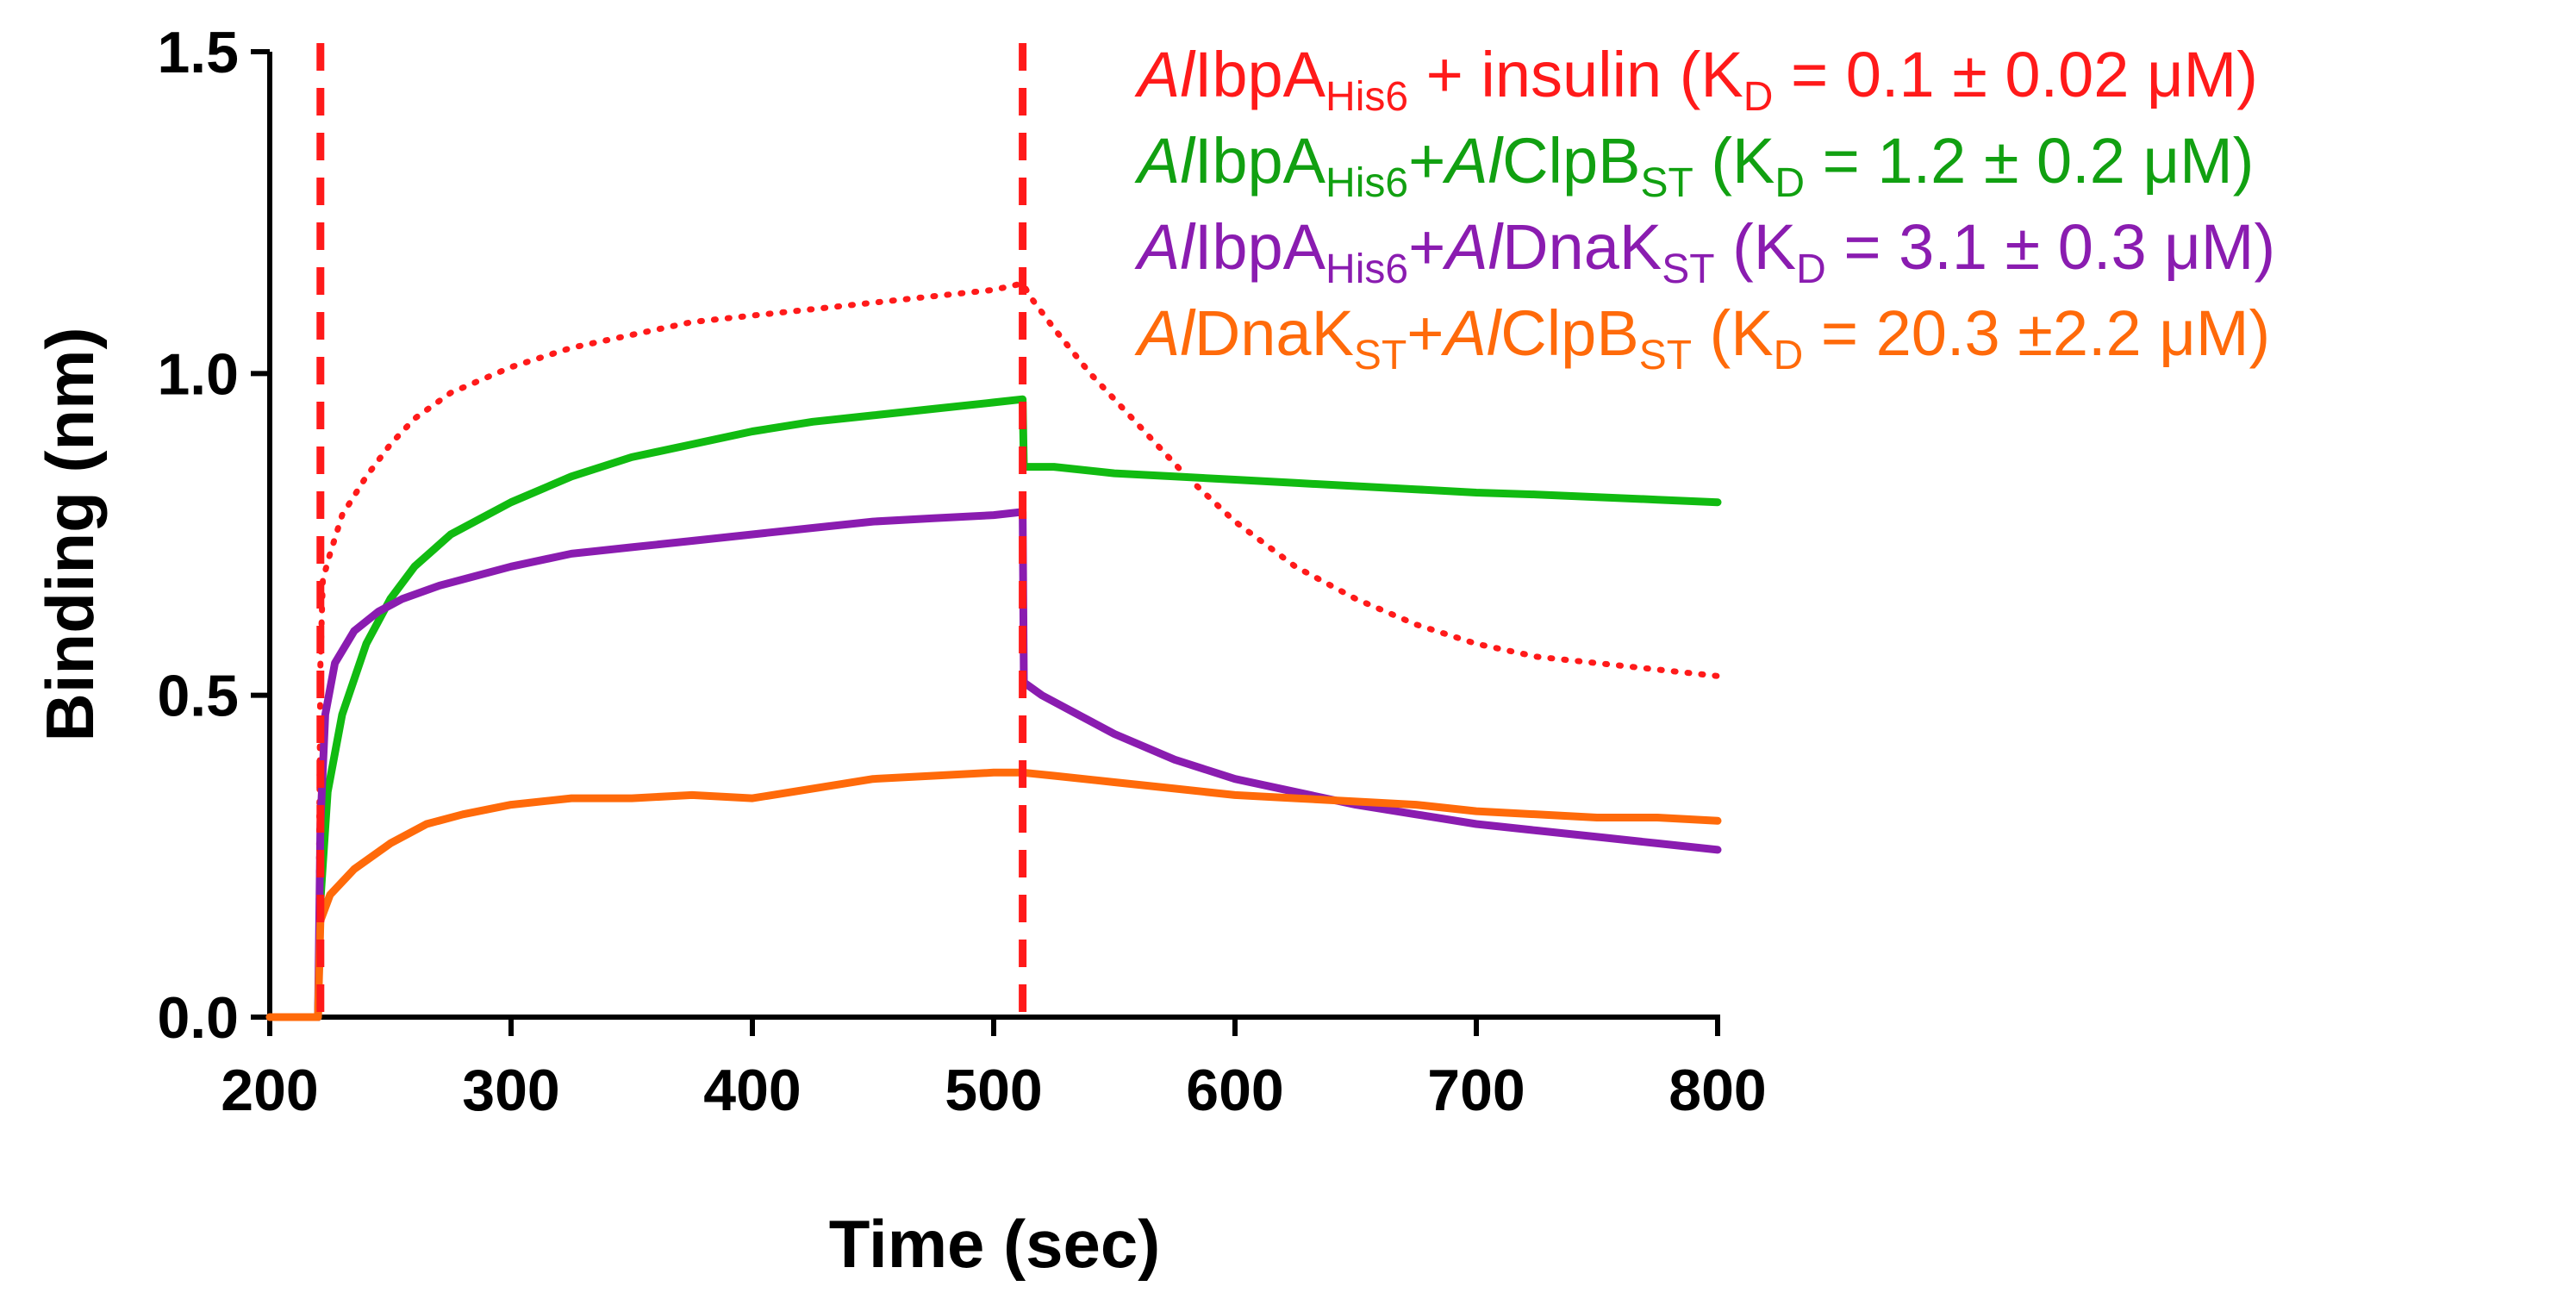  Describe the element at coordinates (269, 1090) in the screenshot. I see `x-tick-label: 200` at that location.